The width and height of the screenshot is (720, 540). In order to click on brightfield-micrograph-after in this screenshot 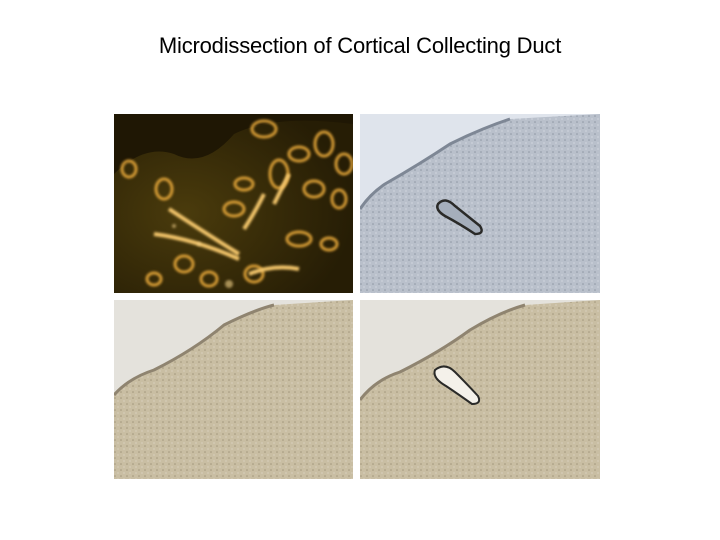, I will do `click(480, 389)`.